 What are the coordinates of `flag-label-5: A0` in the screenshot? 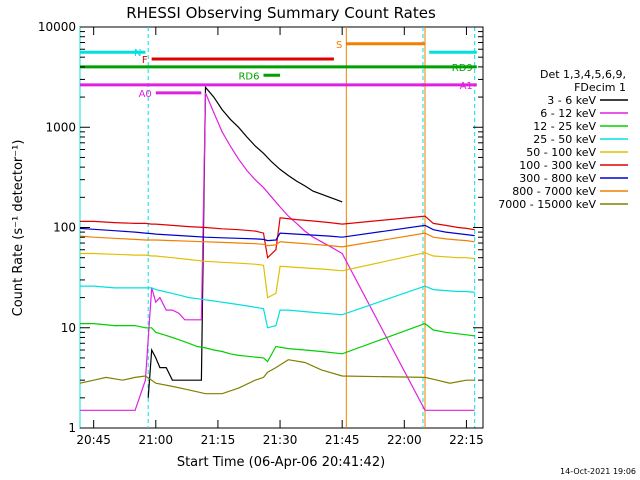 It's located at (145, 94).